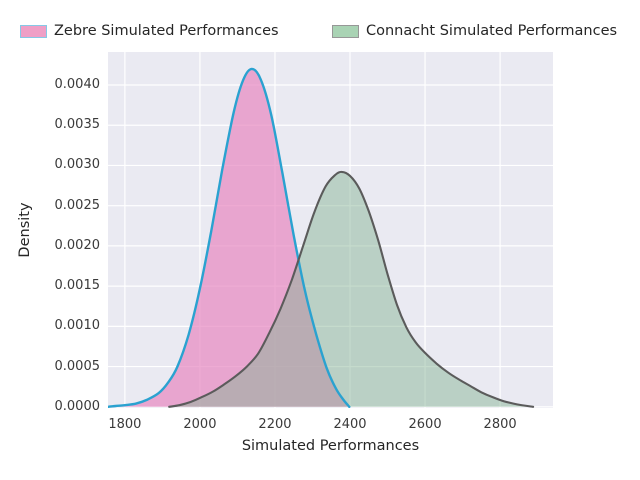  I want to click on x-axis-title: Simulated Performances, so click(330, 446).